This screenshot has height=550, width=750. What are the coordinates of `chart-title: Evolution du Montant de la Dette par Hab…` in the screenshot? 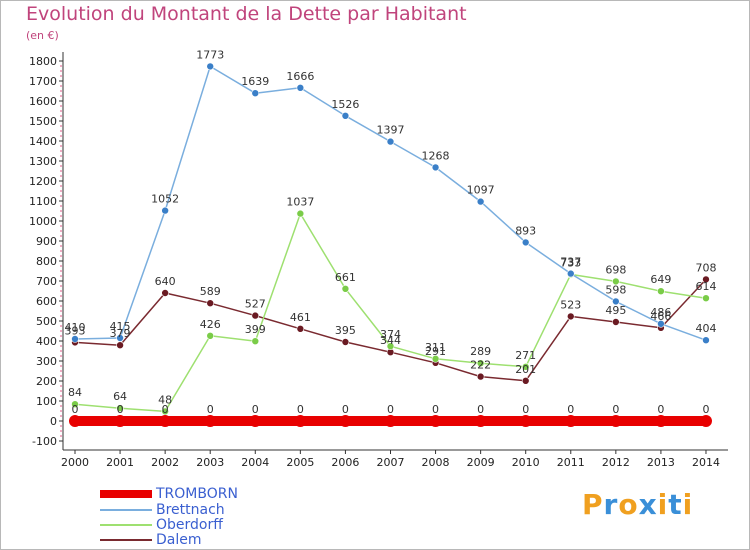 It's located at (246, 14).